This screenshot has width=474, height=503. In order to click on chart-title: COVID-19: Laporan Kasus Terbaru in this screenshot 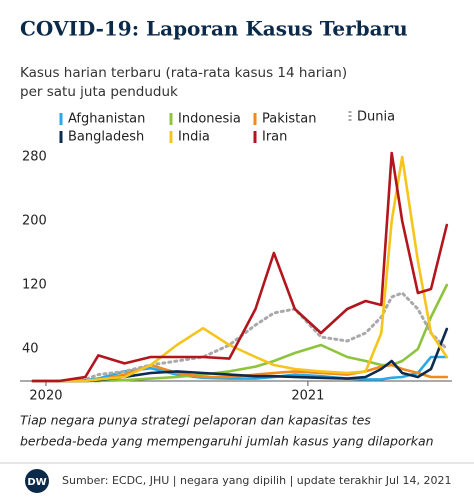, I will do `click(214, 29)`.